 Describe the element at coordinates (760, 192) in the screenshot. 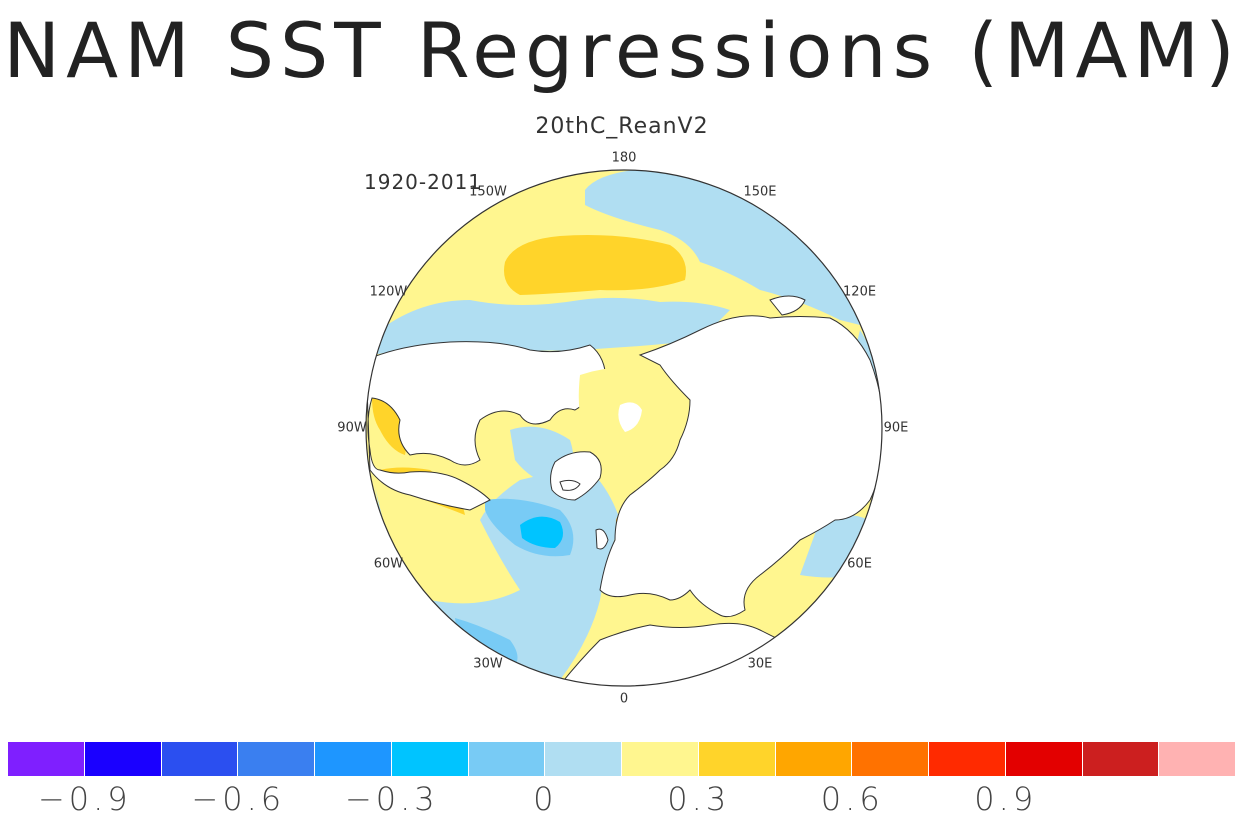

I see `longitude-label: 150E` at that location.